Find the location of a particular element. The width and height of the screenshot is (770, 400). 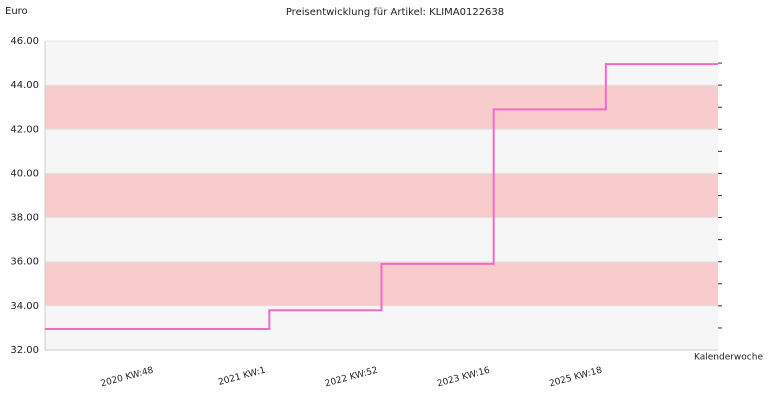

y-tick-label: 36.00 is located at coordinates (24, 262).